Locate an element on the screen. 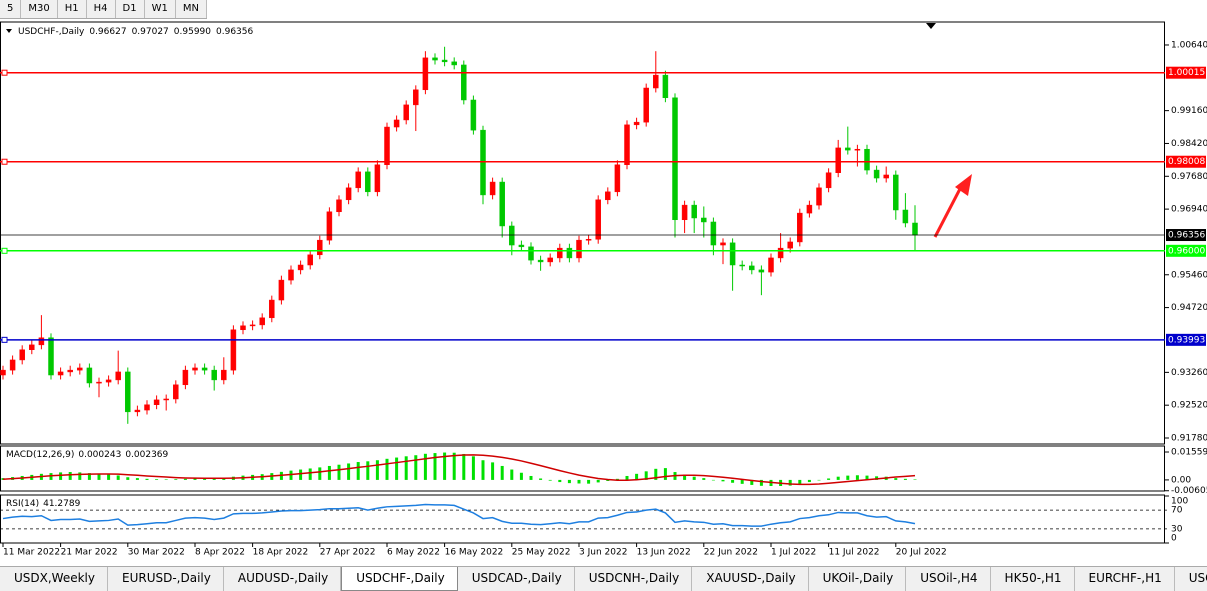 Image resolution: width=1207 pixels, height=591 pixels. level-label: 1.00015 is located at coordinates (1186, 73).